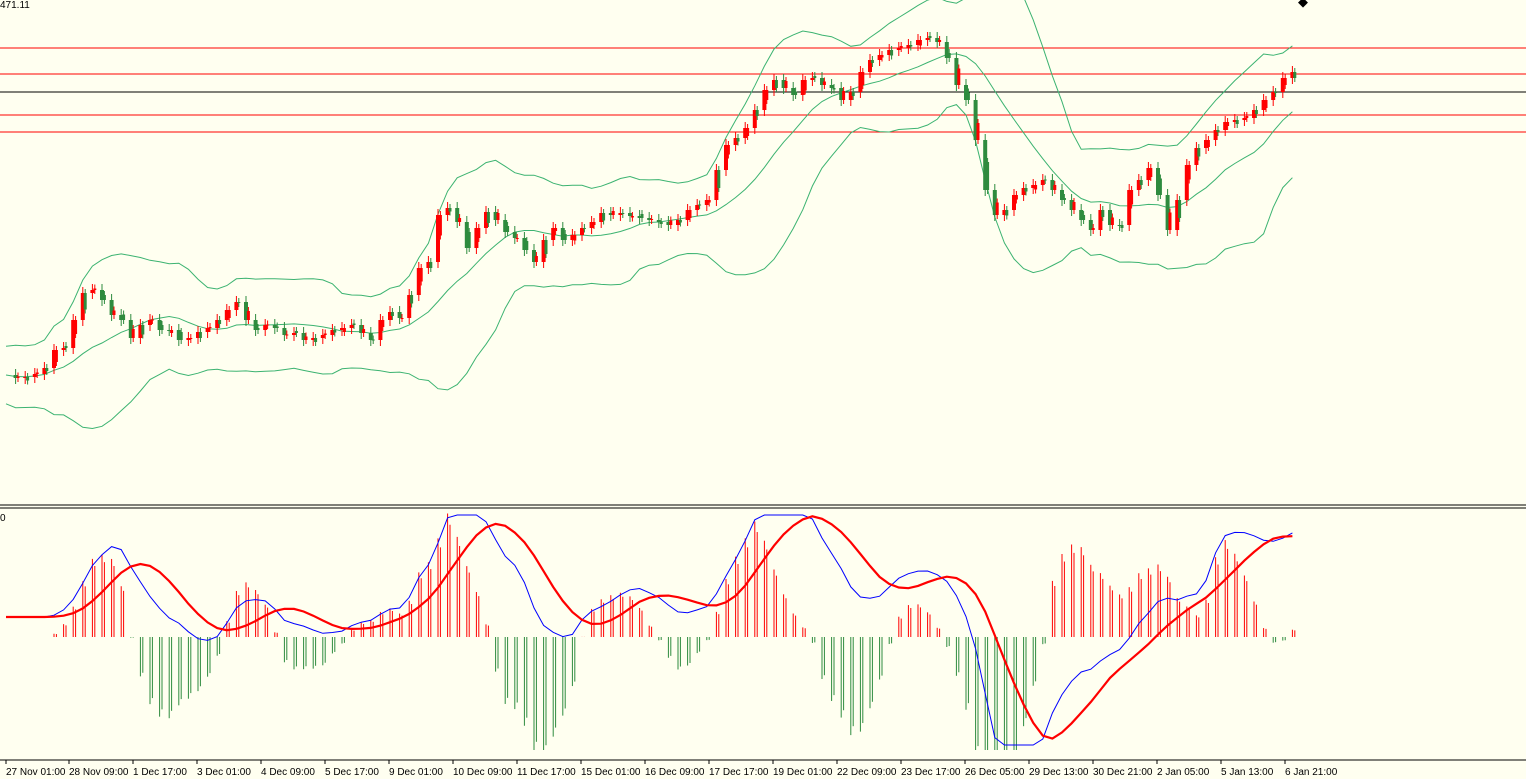  I want to click on time-label: 22 Dec 09:00, so click(867, 772).